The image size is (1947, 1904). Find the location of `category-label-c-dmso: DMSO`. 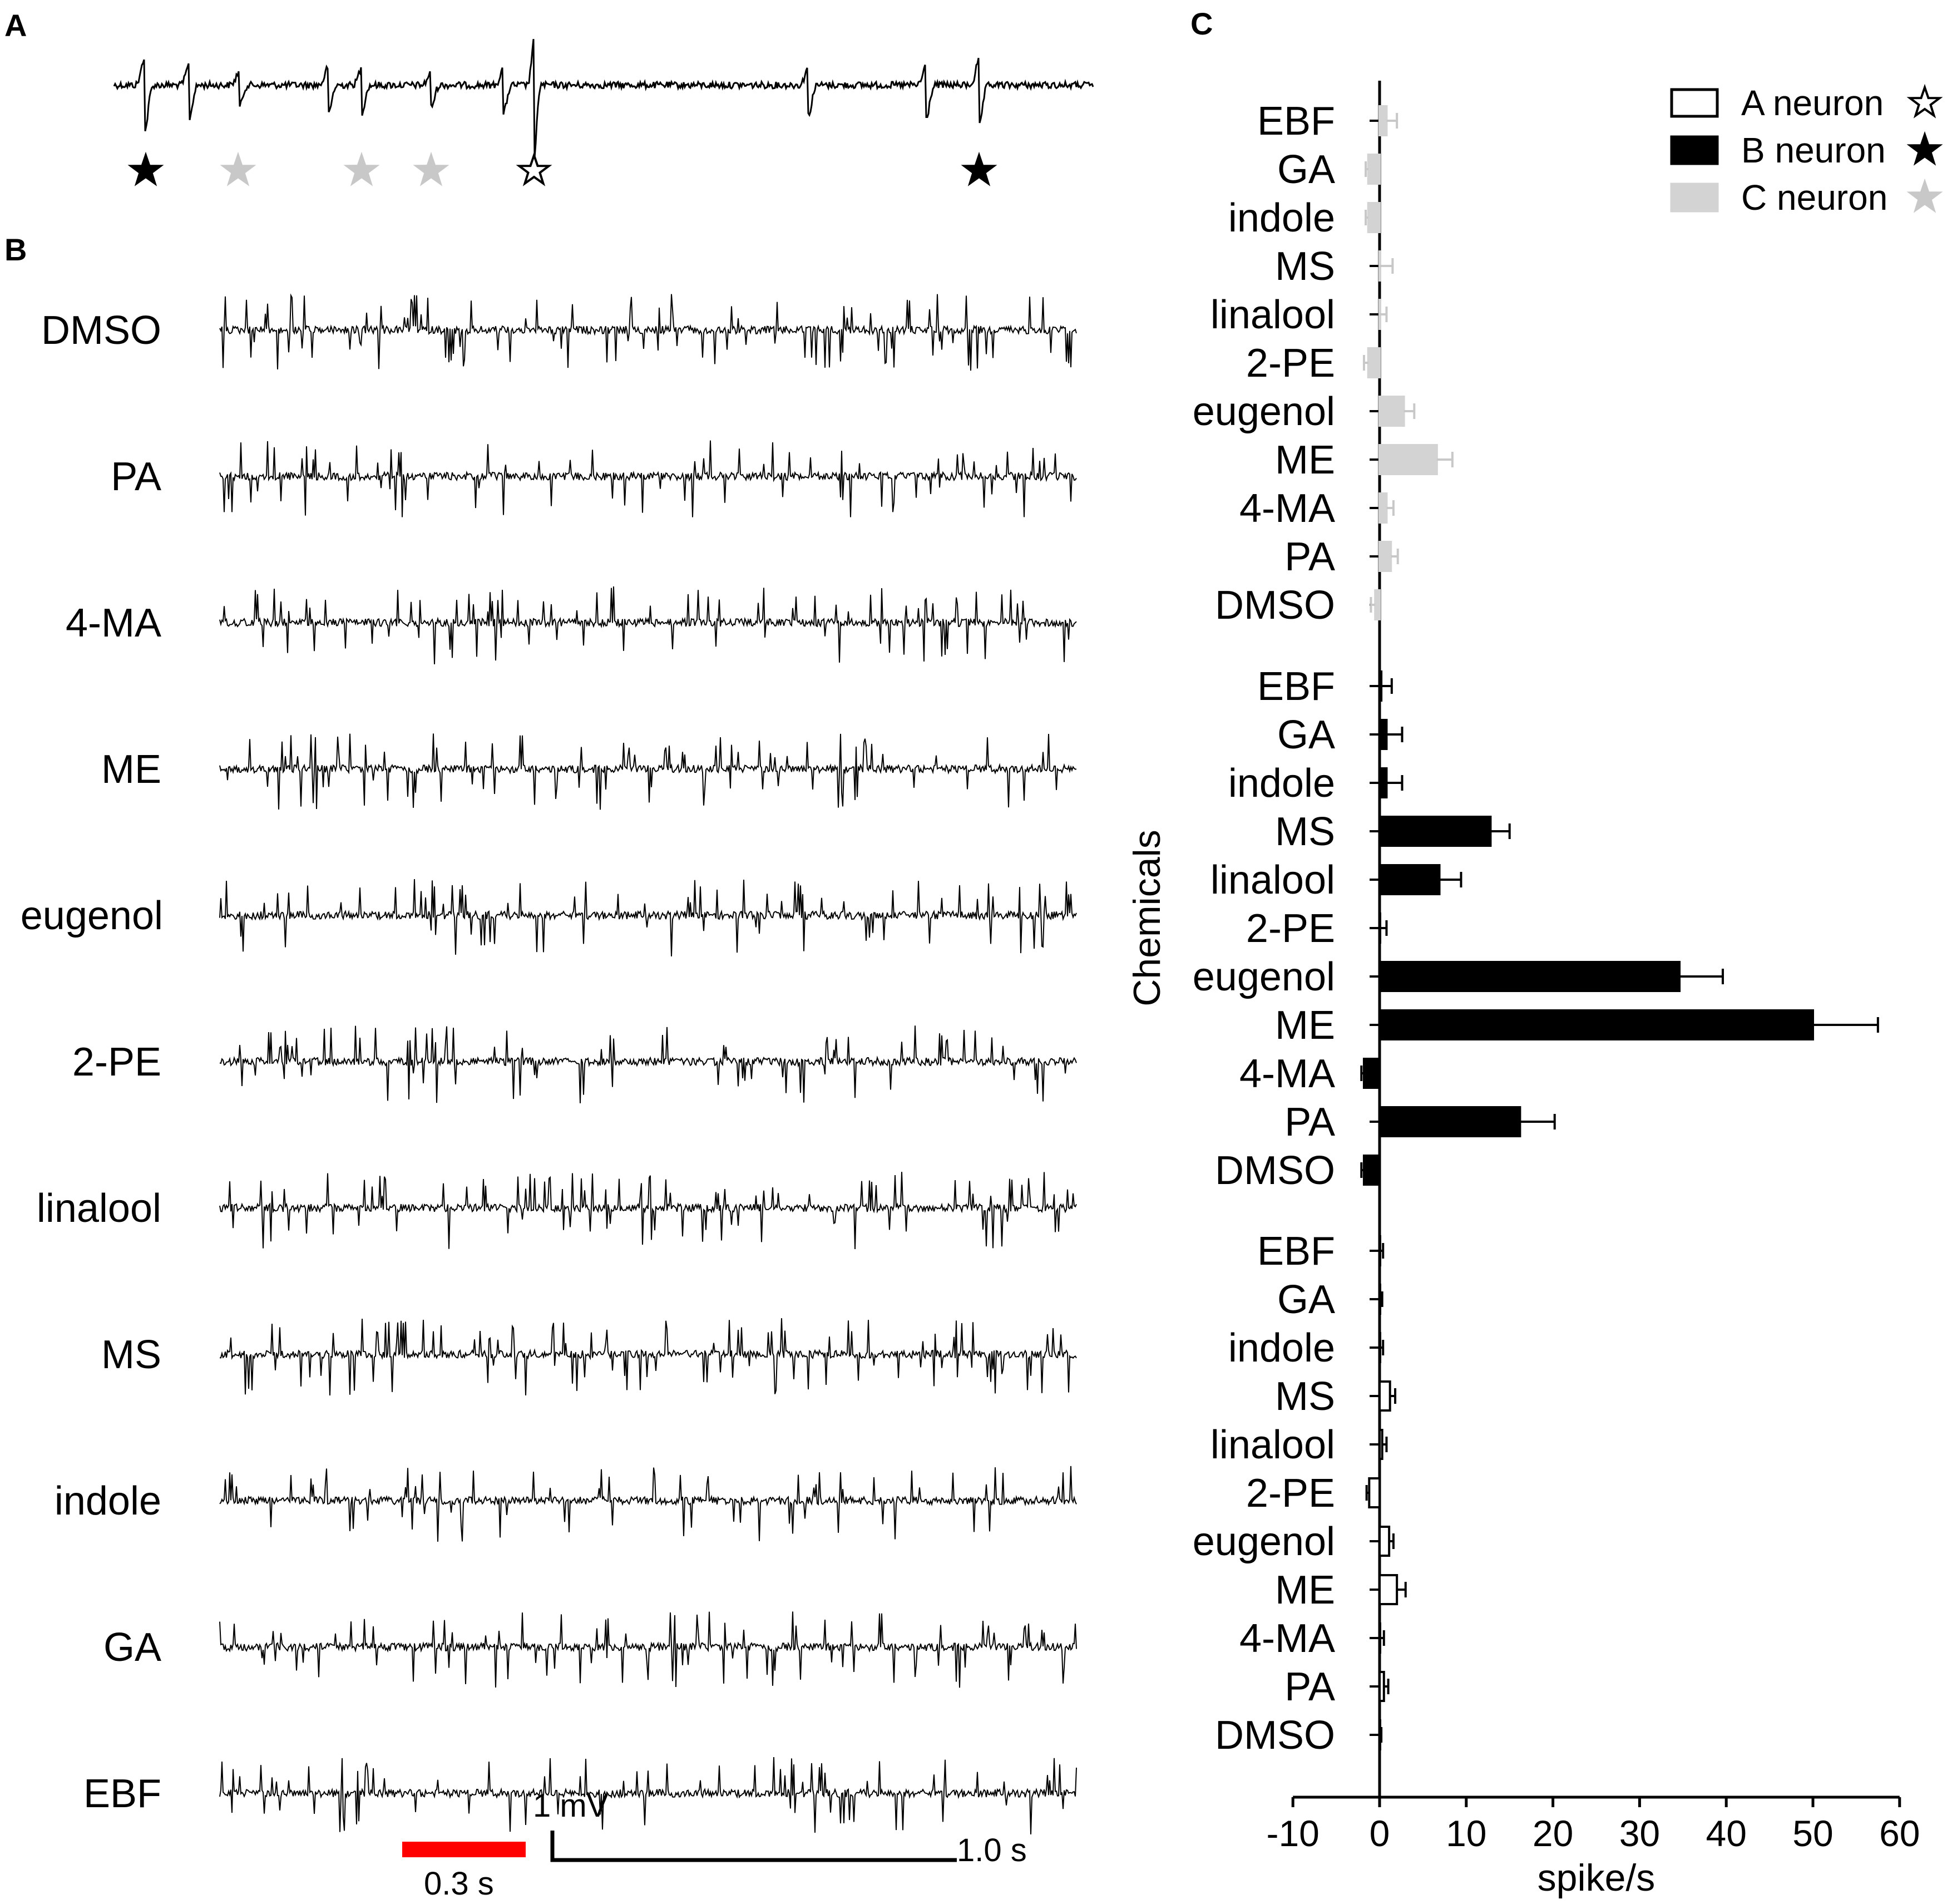

category-label-c-dmso: DMSO is located at coordinates (1275, 605).